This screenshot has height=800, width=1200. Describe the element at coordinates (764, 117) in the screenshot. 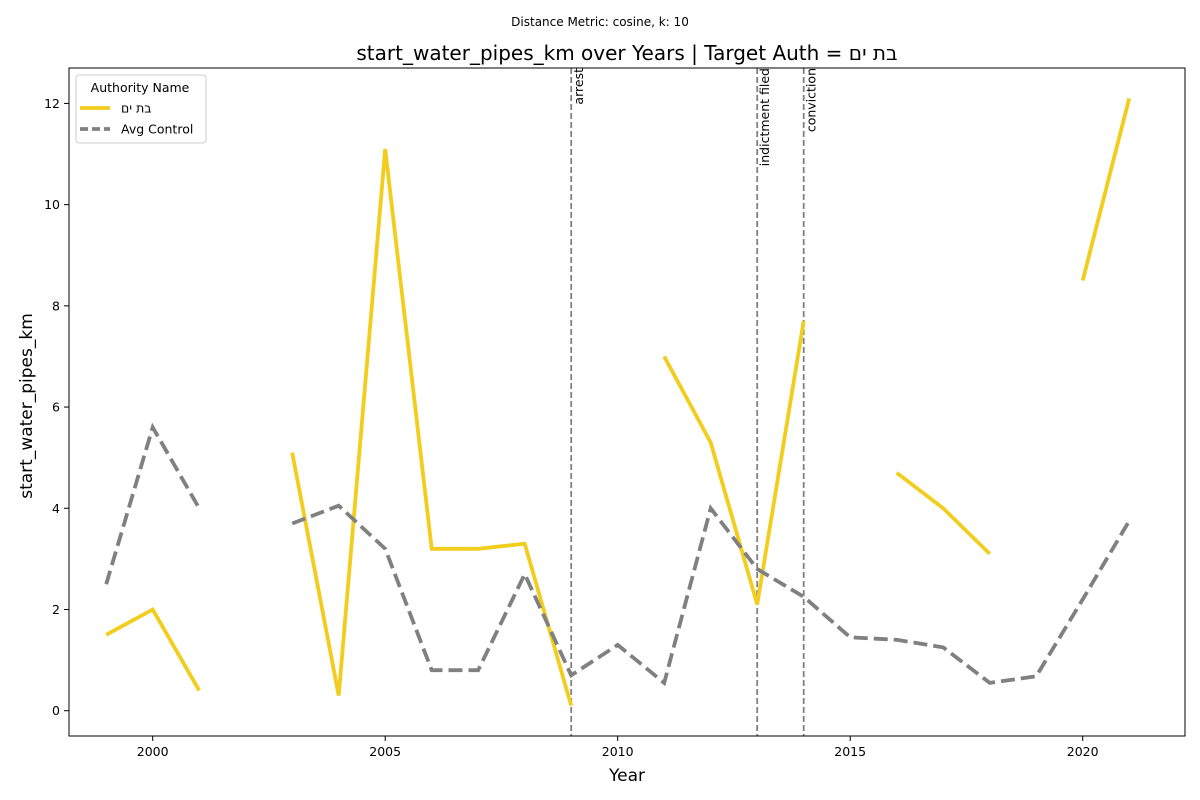

I see `event-marker-label: indictment filed` at that location.